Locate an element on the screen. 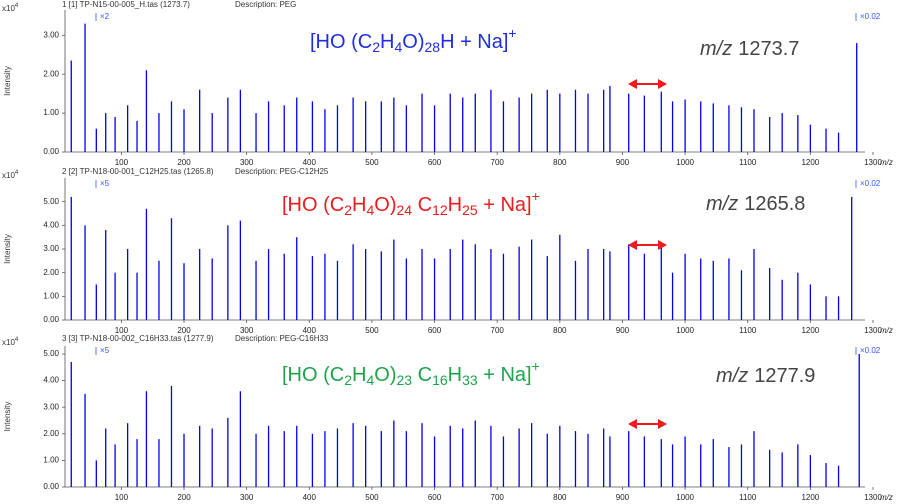  x-tick-label: 100 is located at coordinates (122, 497).